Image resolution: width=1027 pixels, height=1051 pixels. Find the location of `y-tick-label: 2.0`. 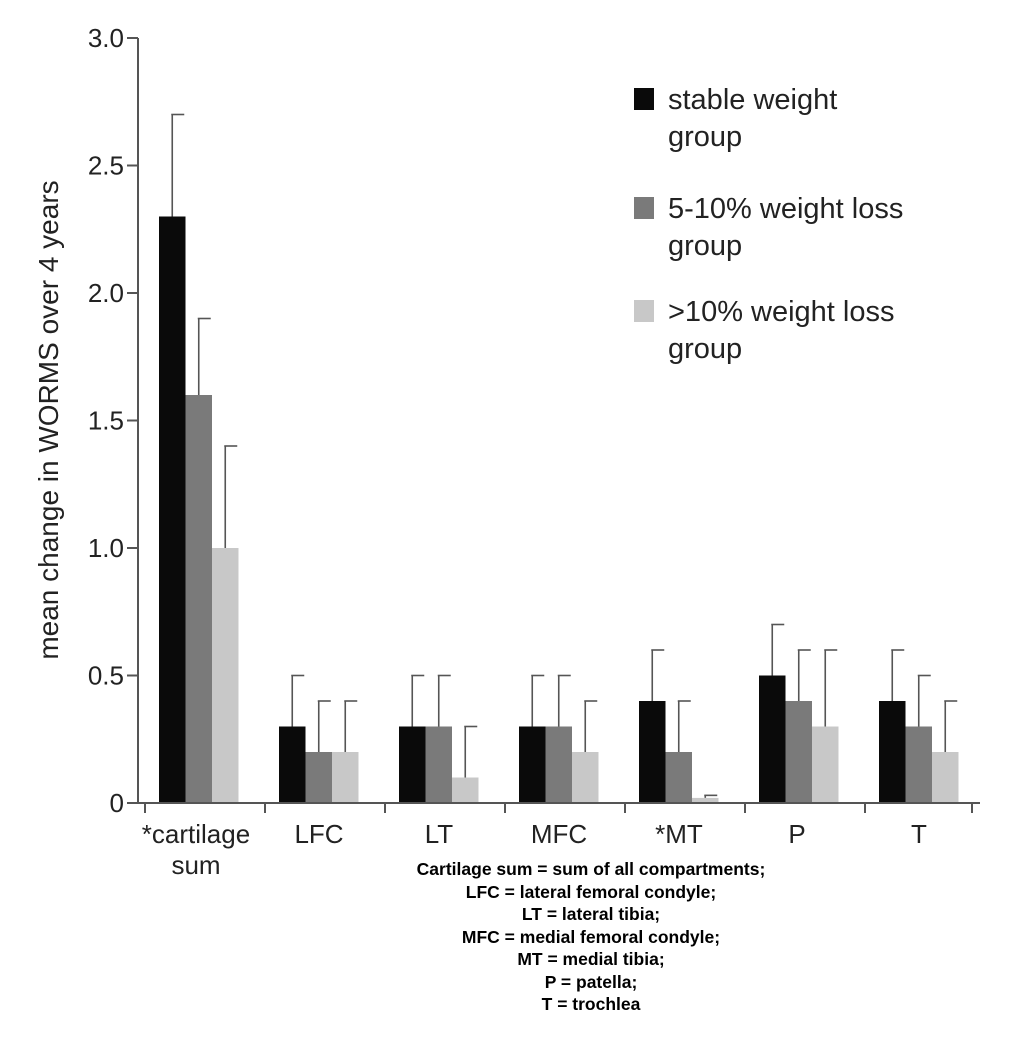

y-tick-label: 2.0 is located at coordinates (106, 293).